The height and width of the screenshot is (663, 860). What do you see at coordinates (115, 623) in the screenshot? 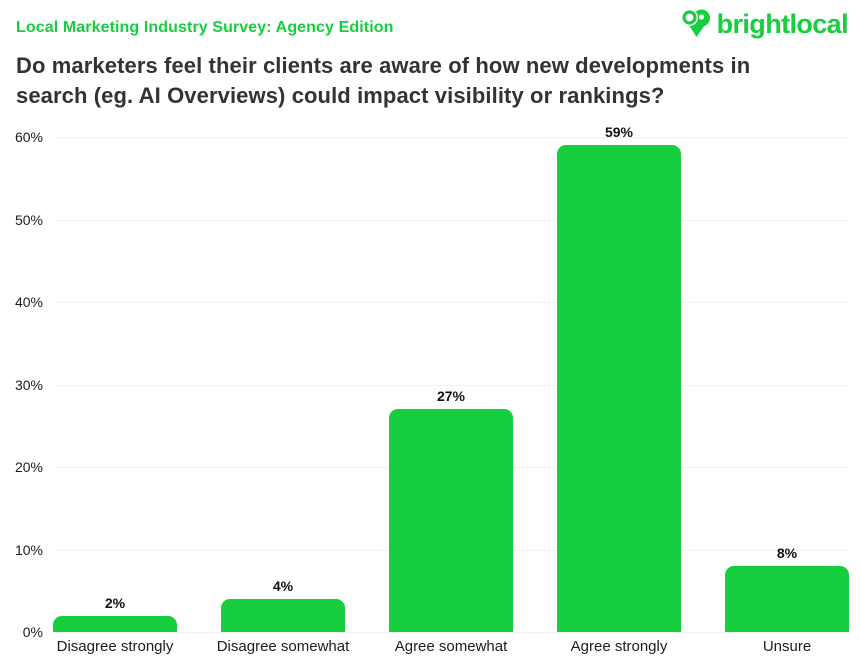
I see `bar-disagree-strongly` at bounding box center [115, 623].